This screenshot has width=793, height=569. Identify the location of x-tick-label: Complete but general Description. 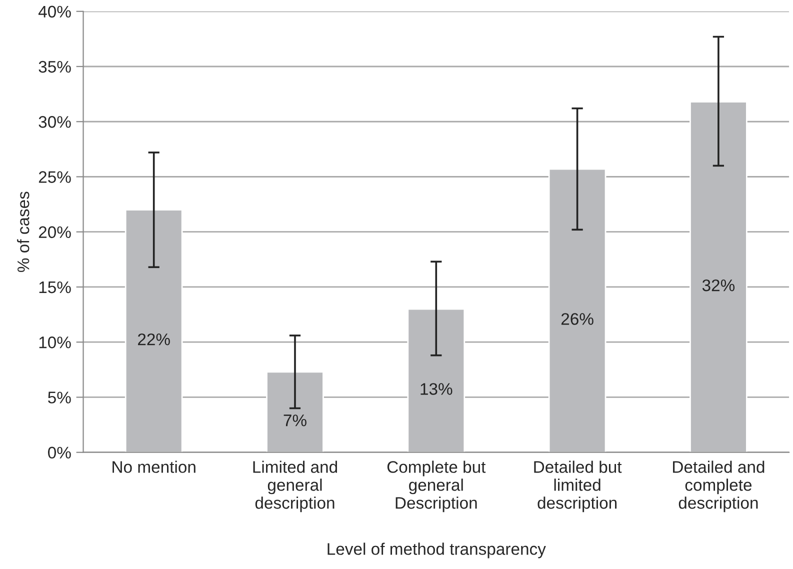
(436, 486).